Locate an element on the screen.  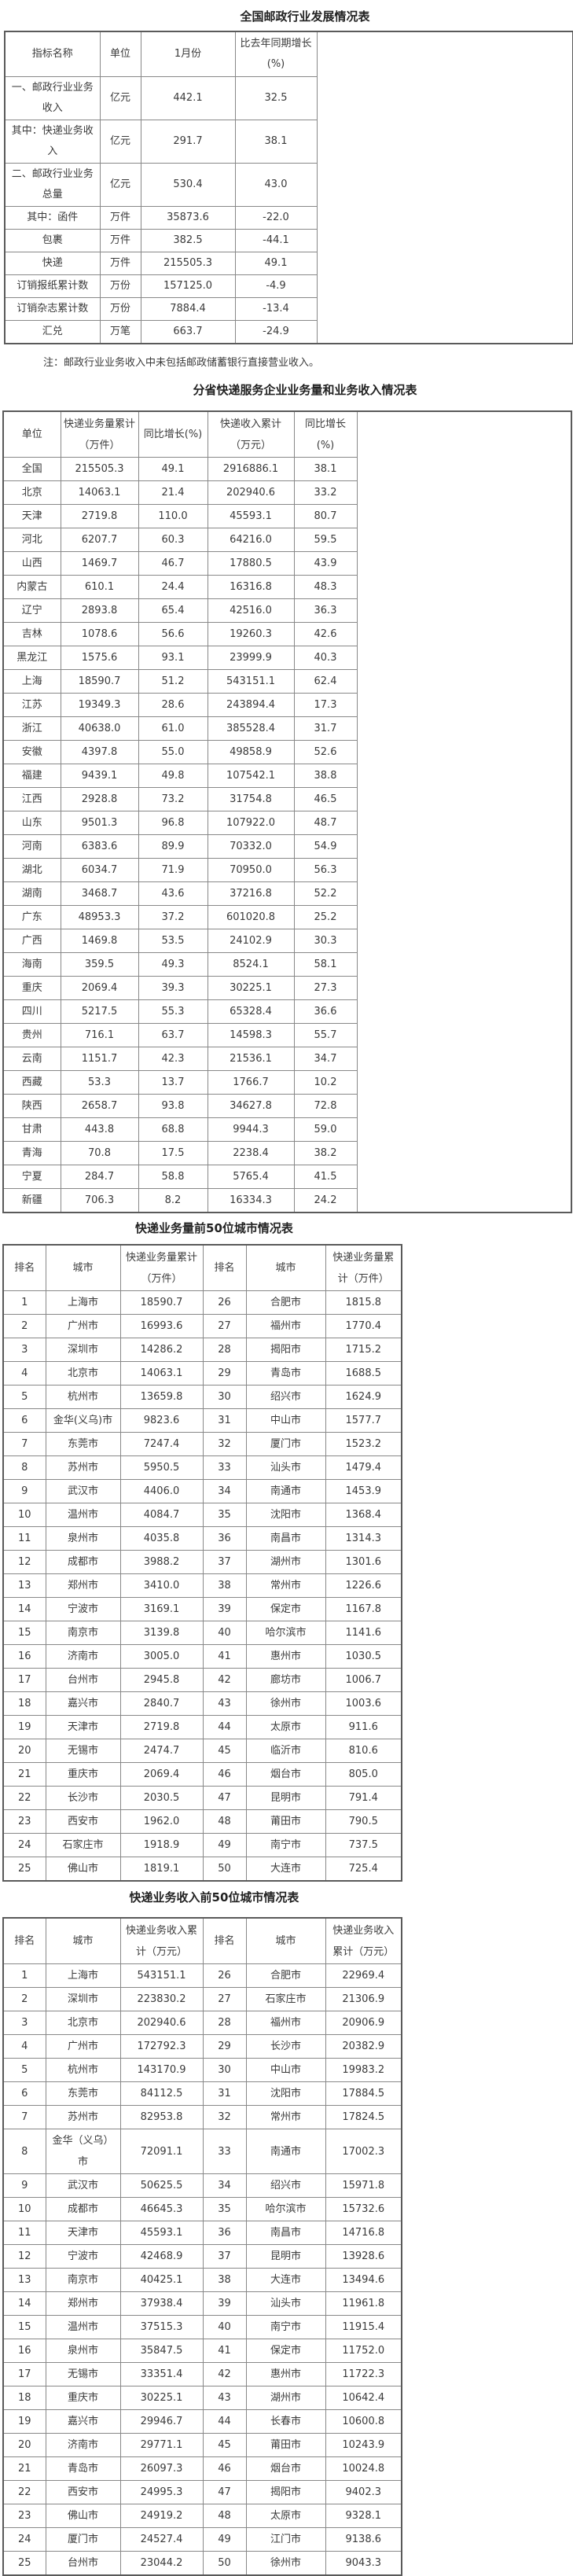
table-cell: 82953.8 is located at coordinates (161, 2117).